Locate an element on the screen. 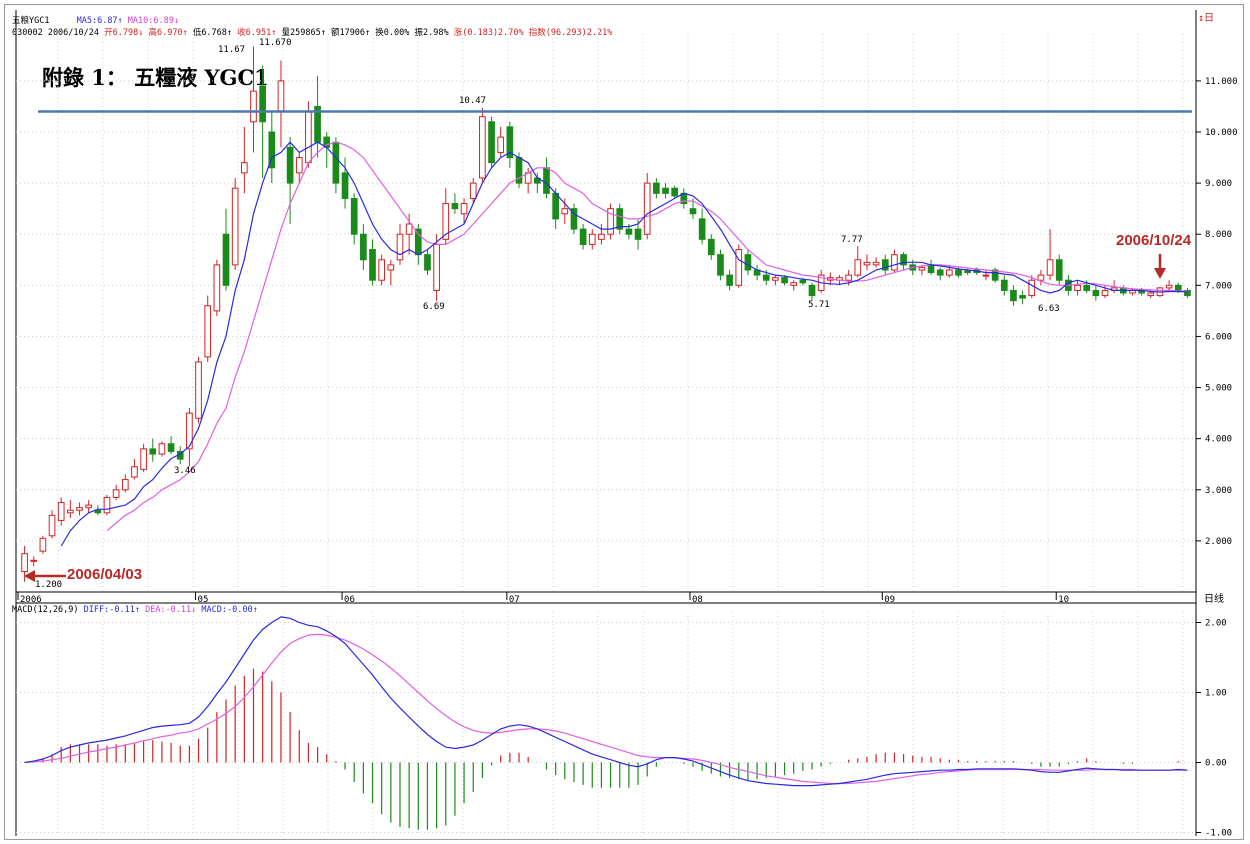 The width and height of the screenshot is (1250, 844). price-label-663: 6.63 is located at coordinates (1049, 309).